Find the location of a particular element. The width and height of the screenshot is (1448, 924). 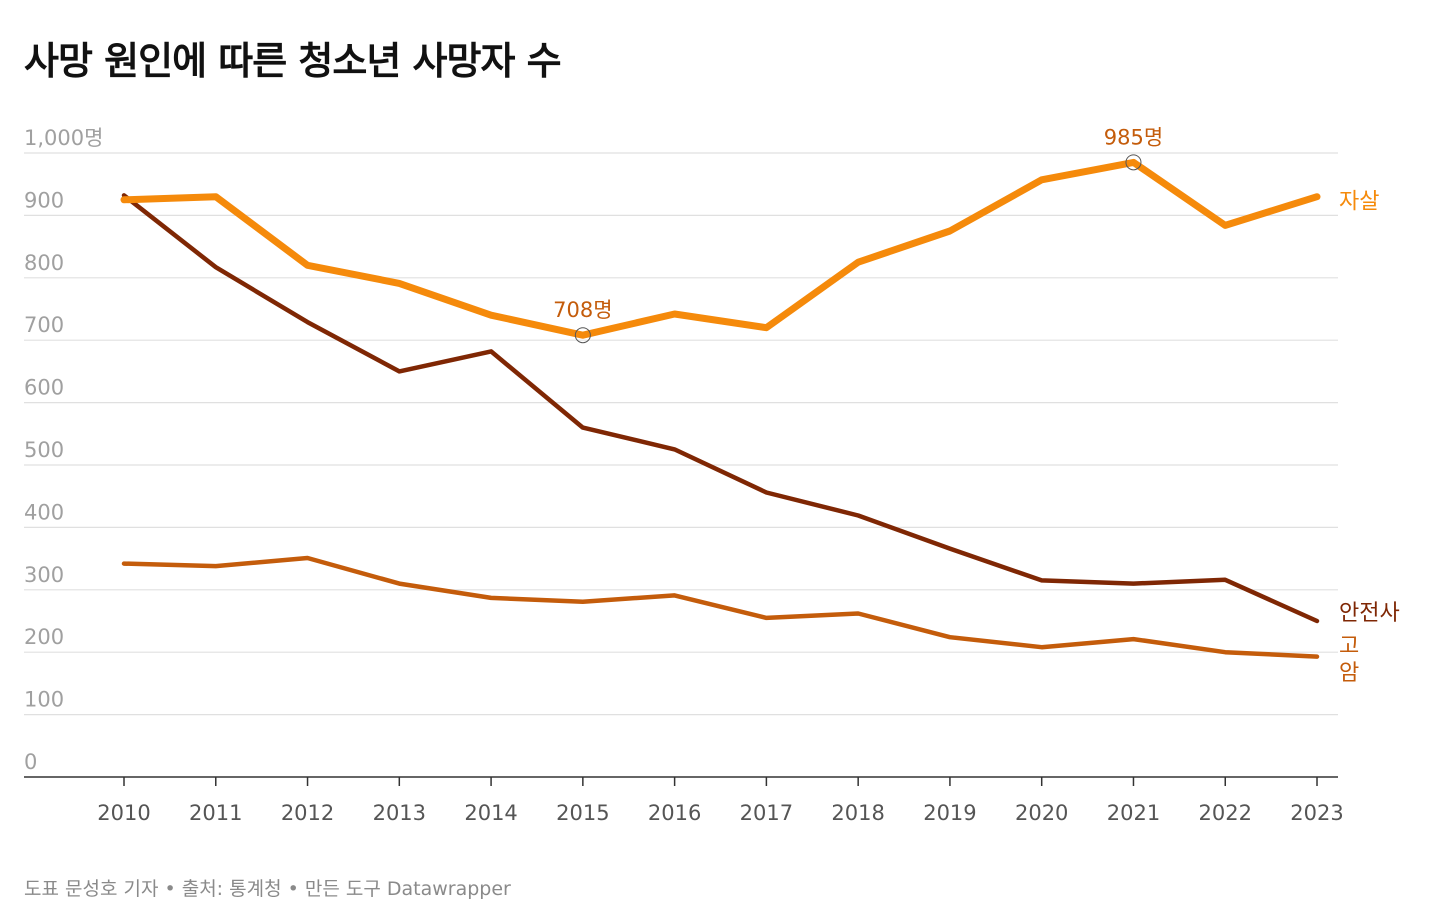

x-tick-label: 2014 is located at coordinates (490, 813).